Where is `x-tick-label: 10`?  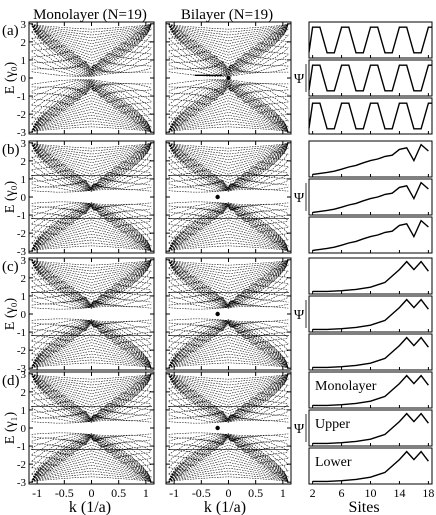
x-tick-label: 10 is located at coordinates (371, 493).